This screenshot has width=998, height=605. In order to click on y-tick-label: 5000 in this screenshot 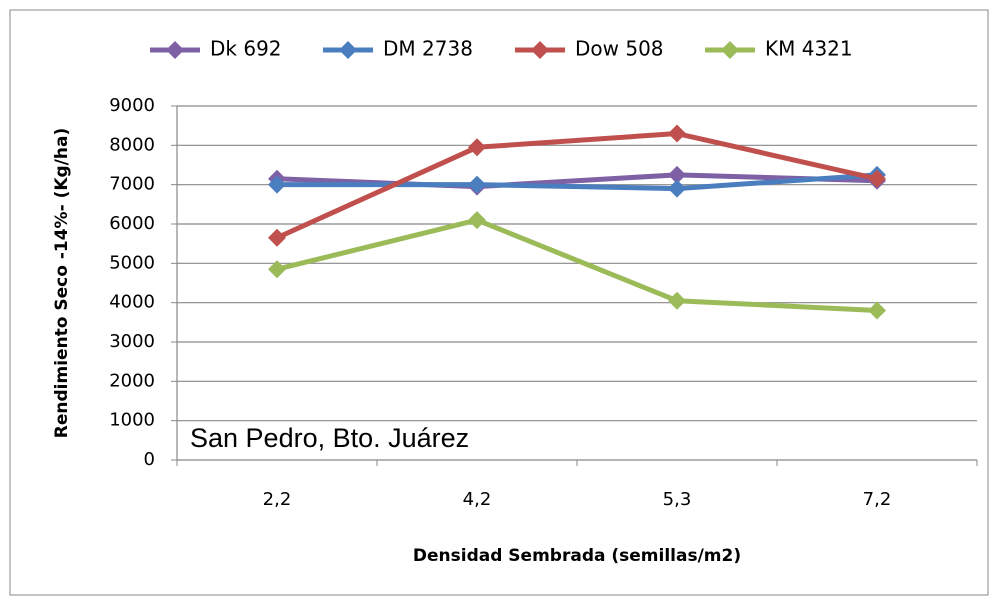, I will do `click(132, 262)`.